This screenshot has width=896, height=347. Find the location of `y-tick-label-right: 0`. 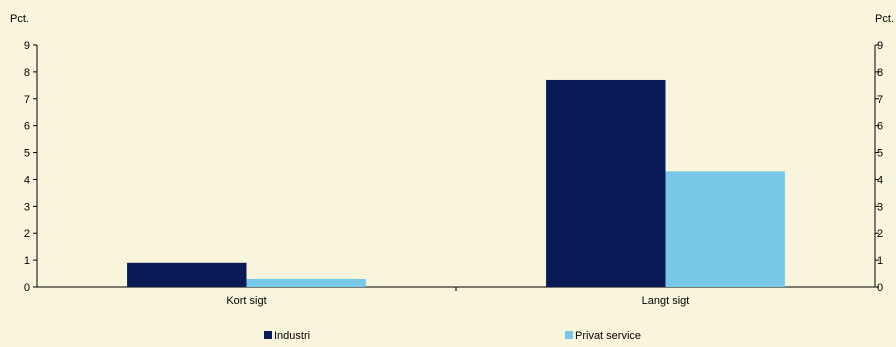

y-tick-label-right: 0 is located at coordinates (880, 288).